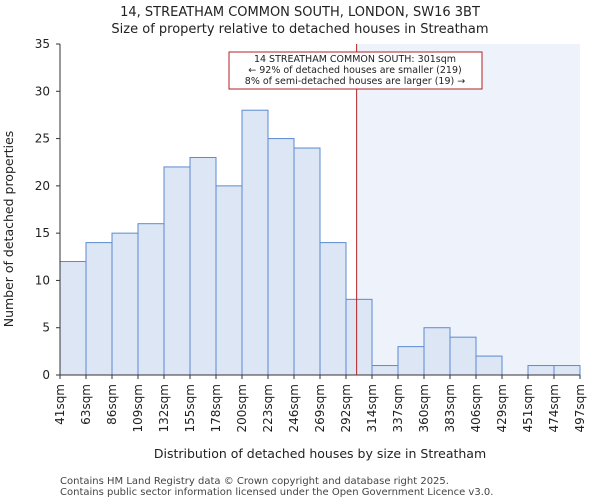 The width and height of the screenshot is (600, 500). Describe the element at coordinates (355, 59) in the screenshot. I see `annotation-line-1: 14 STREATHAM COMMON SOUTH: 301sqm` at that location.